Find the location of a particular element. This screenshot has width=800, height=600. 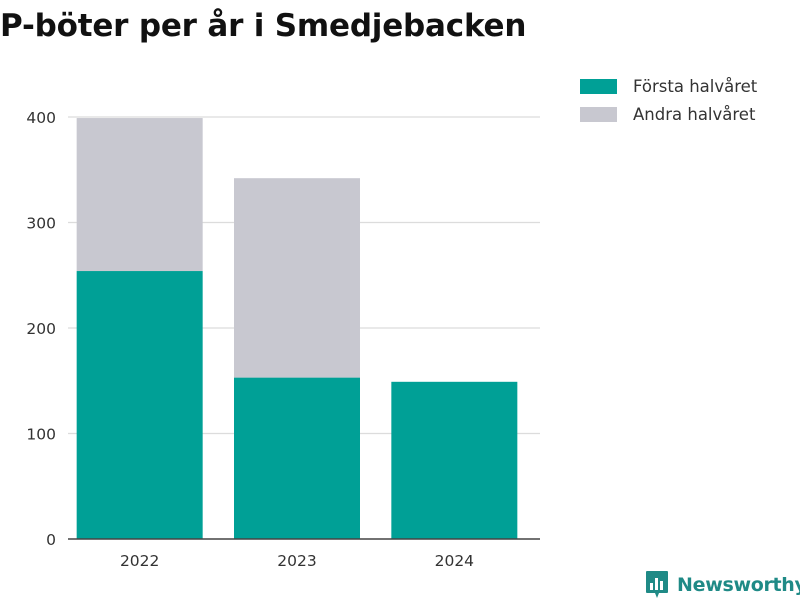

legend-item-first-half: Första halvåret is located at coordinates (668, 86).